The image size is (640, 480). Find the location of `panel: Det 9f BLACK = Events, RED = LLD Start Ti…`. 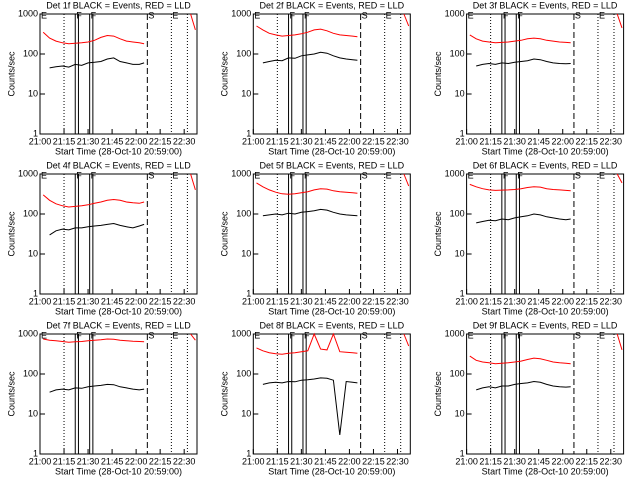

panel: Det 9f BLACK = Events, RED = LLD Start Ti… is located at coordinates (529, 398).